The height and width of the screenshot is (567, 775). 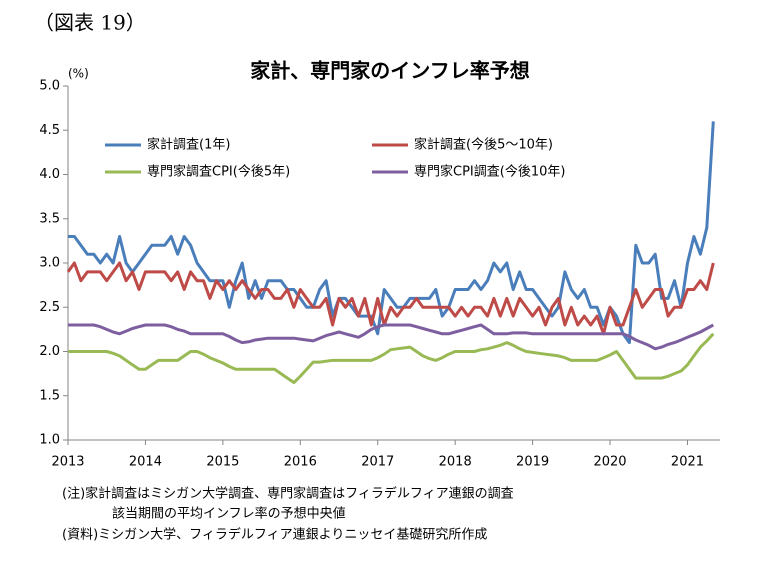 What do you see at coordinates (49, 307) in the screenshot?
I see `y-tick-label: 2.5` at bounding box center [49, 307].